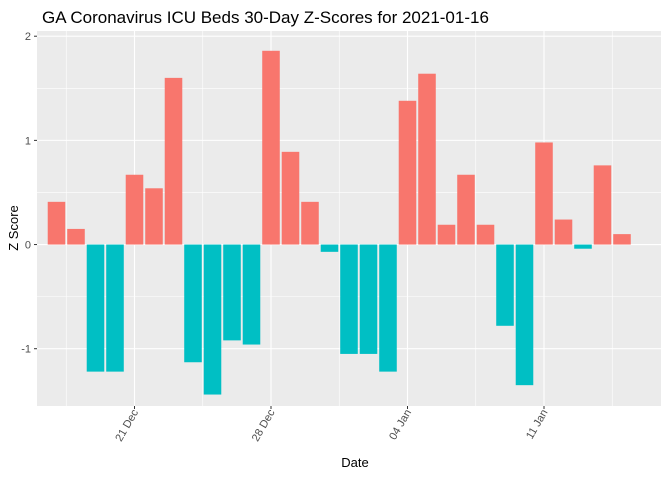  Describe the element at coordinates (28, 141) in the screenshot. I see `y-tick-label: 1` at that location.